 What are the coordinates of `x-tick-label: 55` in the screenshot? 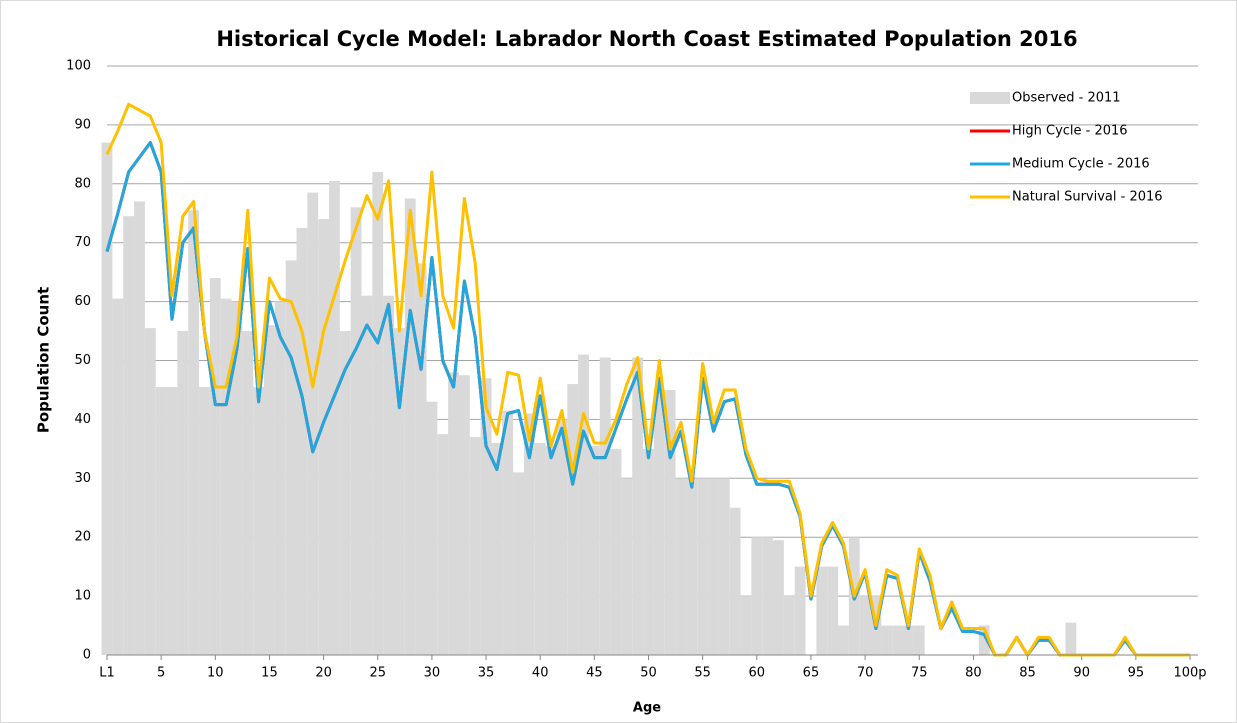 It's located at (702, 673).